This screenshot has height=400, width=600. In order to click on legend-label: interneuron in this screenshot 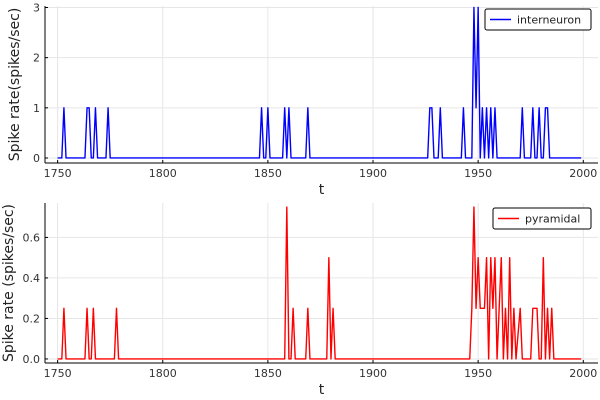, I will do `click(549, 20)`.